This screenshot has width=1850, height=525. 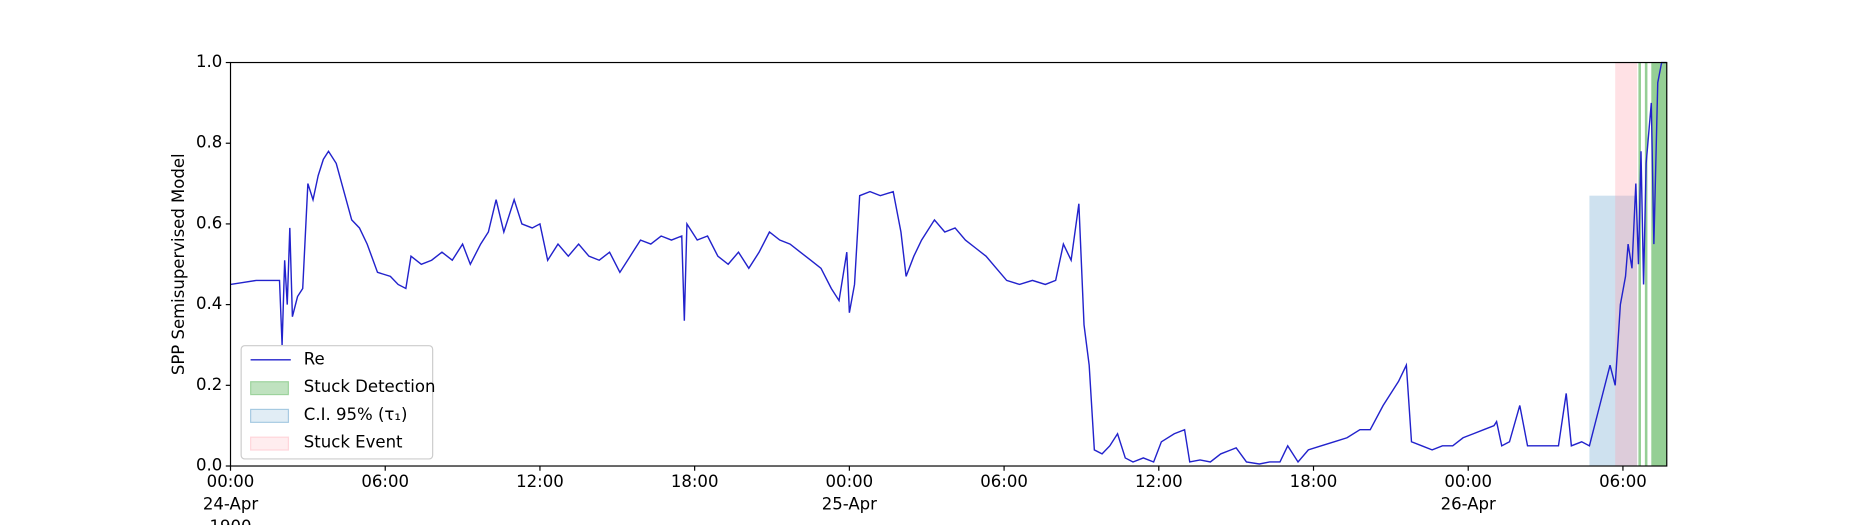 I want to click on x-offset-label: 1900, so click(x=230, y=521).